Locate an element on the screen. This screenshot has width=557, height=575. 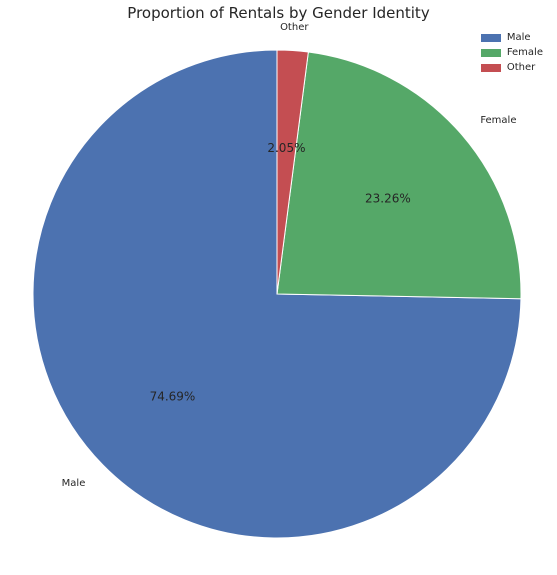
percent-label-female: 23.26% is located at coordinates (388, 198).